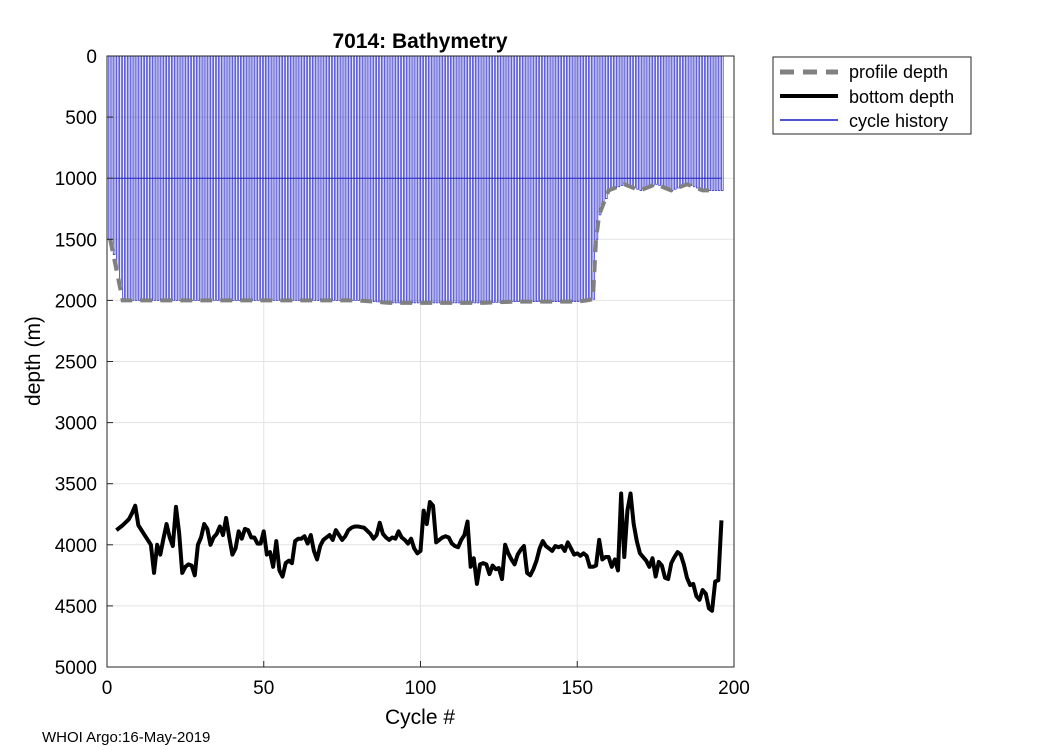 The image size is (1050, 750). I want to click on y-tick-label: 500, so click(81, 118).